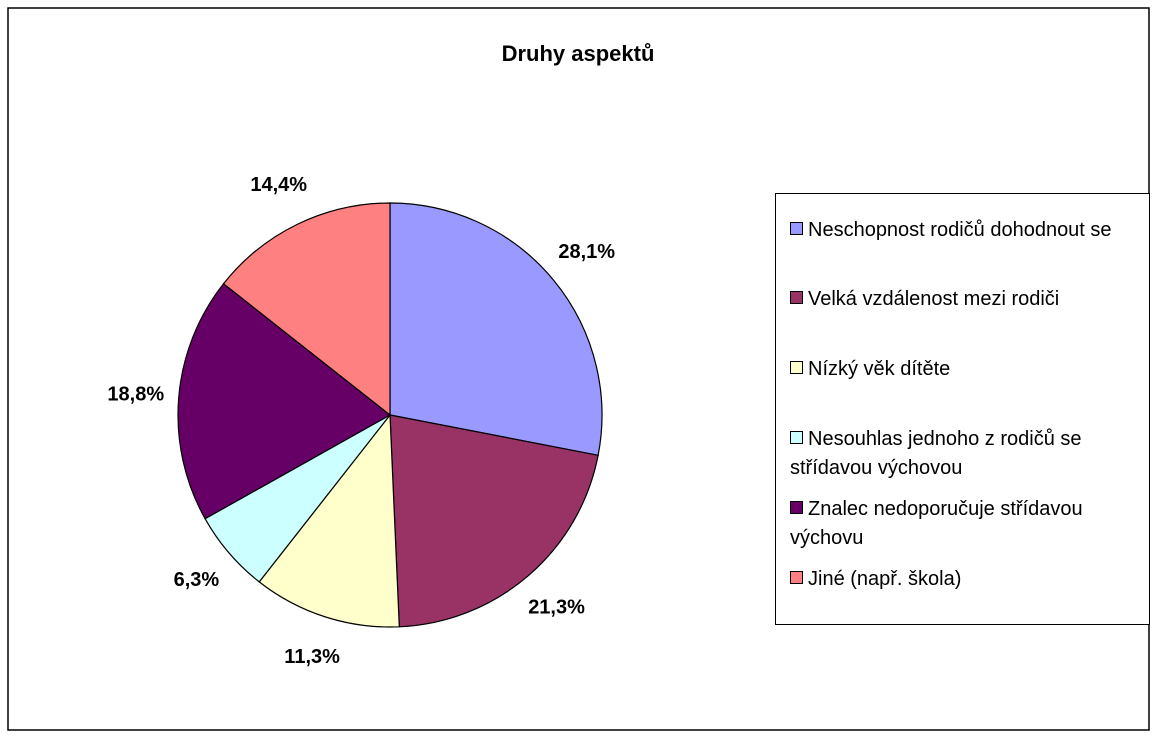  I want to click on legend-label: Nízký věk dítěte, so click(879, 369).